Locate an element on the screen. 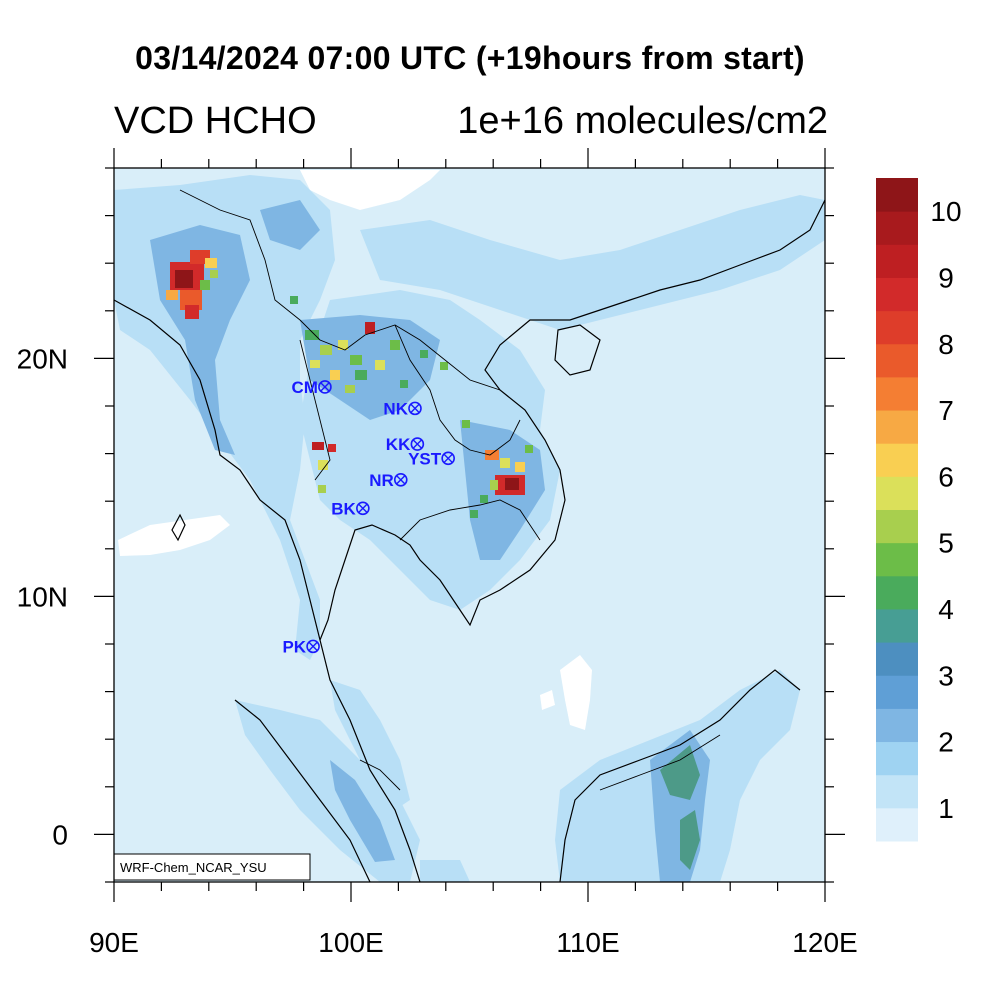 This screenshot has width=1000, height=1000. x-tick-label: 90E is located at coordinates (114, 942).